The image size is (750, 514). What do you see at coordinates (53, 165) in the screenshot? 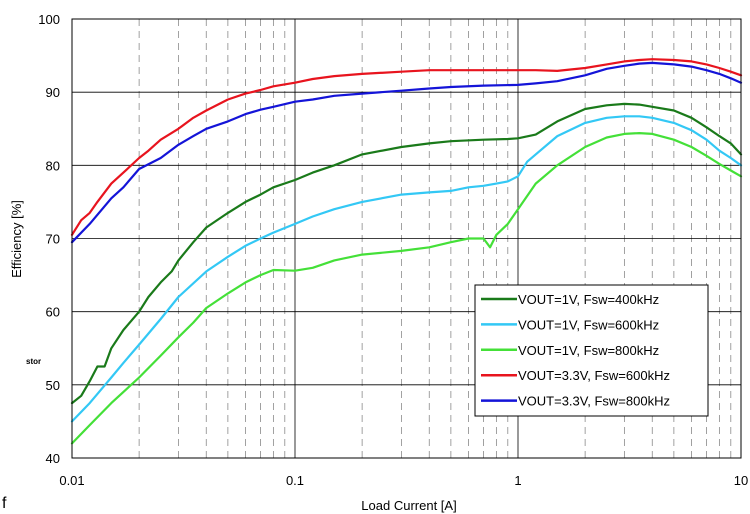
I see `y-tick-label: 80` at bounding box center [53, 165].